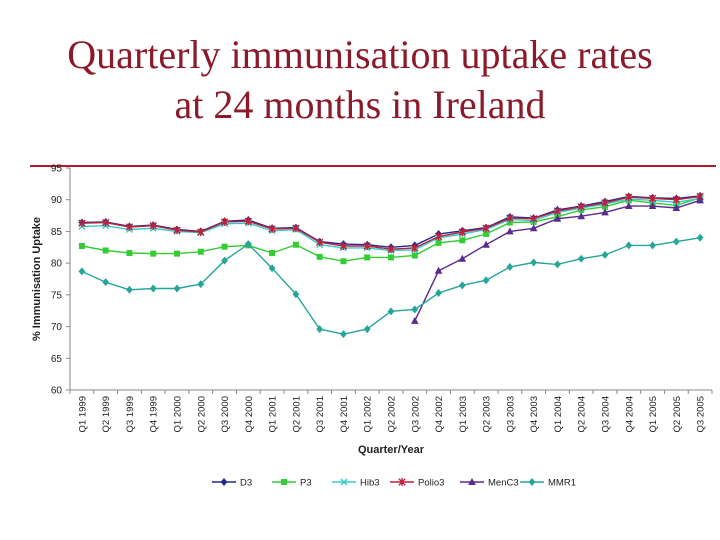 This screenshot has height=540, width=720. What do you see at coordinates (130, 414) in the screenshot?
I see `x-tick-label: Q3 1999` at bounding box center [130, 414].